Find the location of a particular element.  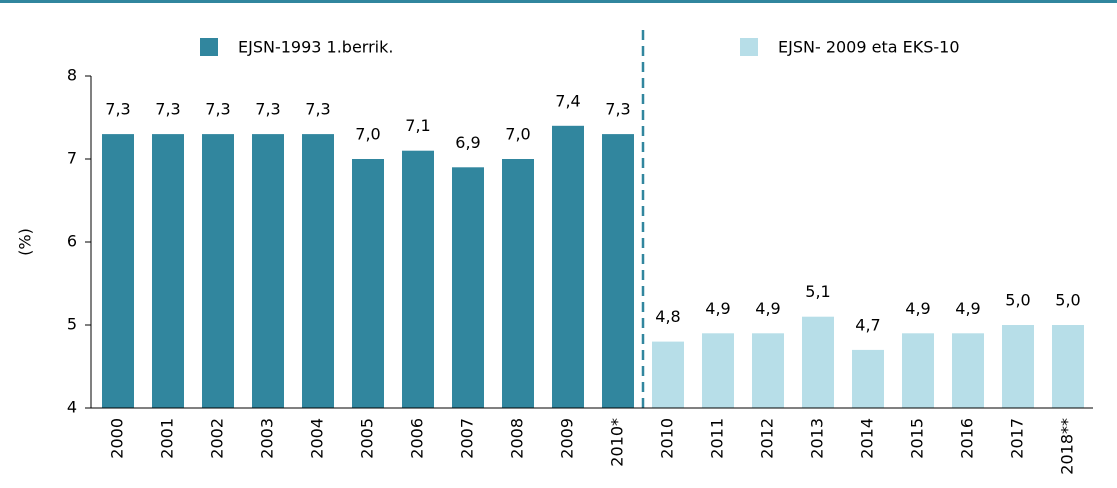

y-tick-label: 8 is located at coordinates (72, 75).